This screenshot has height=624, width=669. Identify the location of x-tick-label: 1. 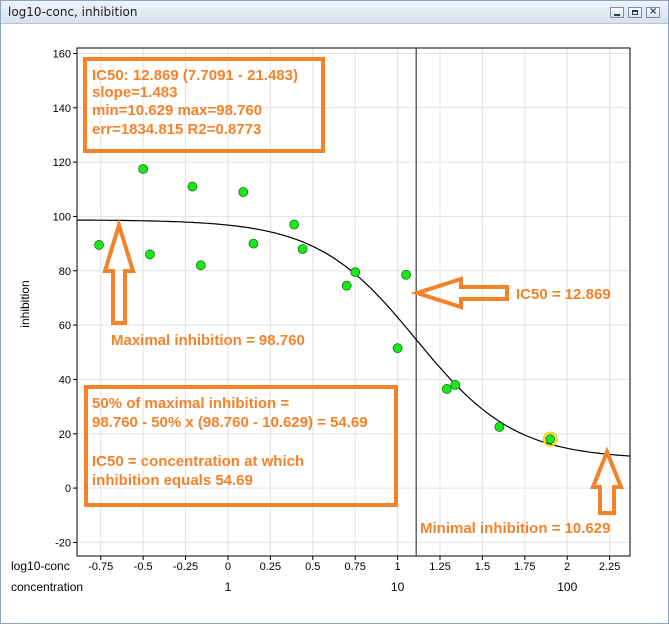
(398, 567).